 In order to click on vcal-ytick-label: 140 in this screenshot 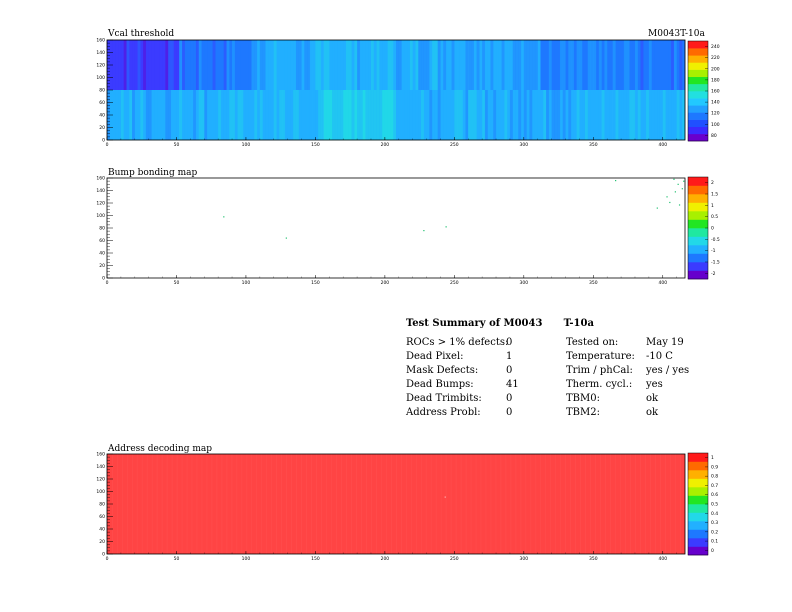, I will do `click(100, 53)`.